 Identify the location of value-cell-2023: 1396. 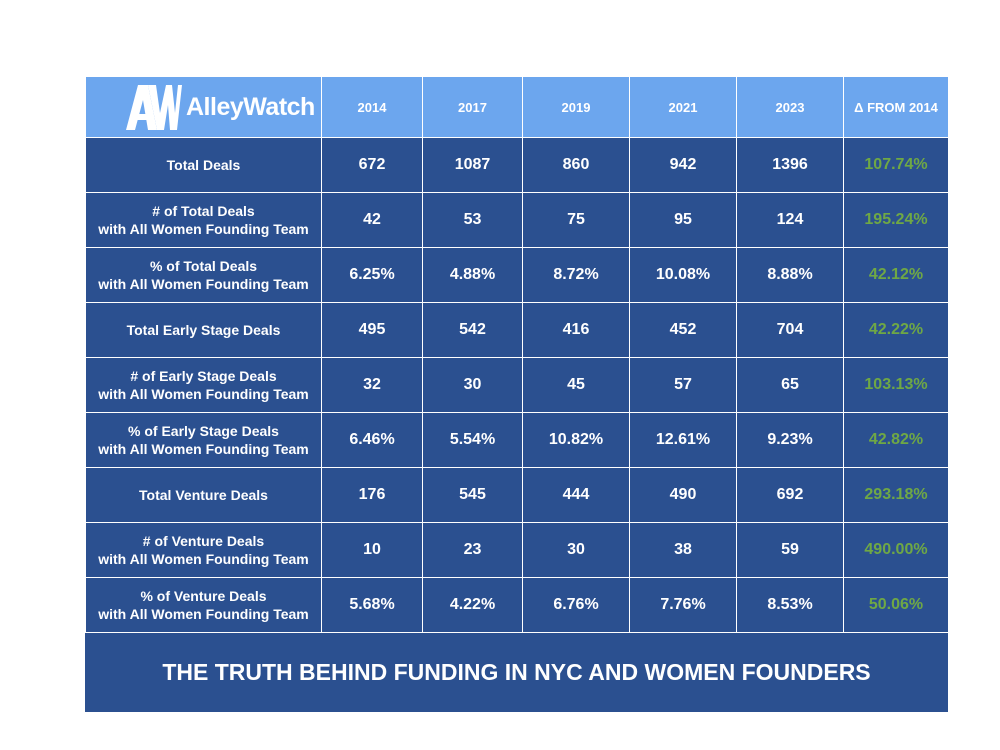
(790, 165).